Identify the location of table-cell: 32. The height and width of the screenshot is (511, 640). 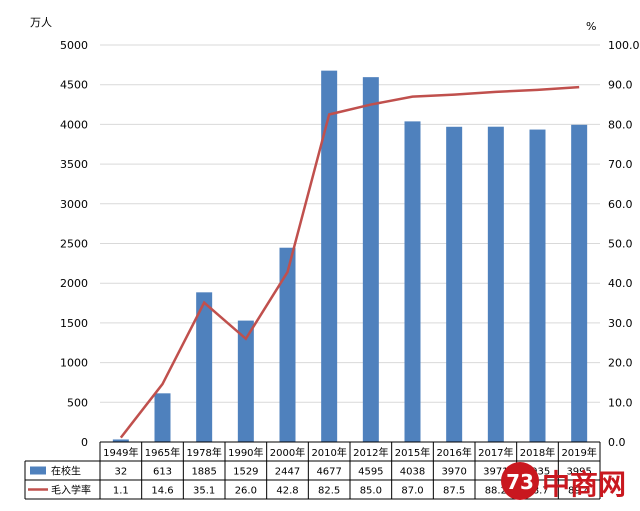
(120, 472).